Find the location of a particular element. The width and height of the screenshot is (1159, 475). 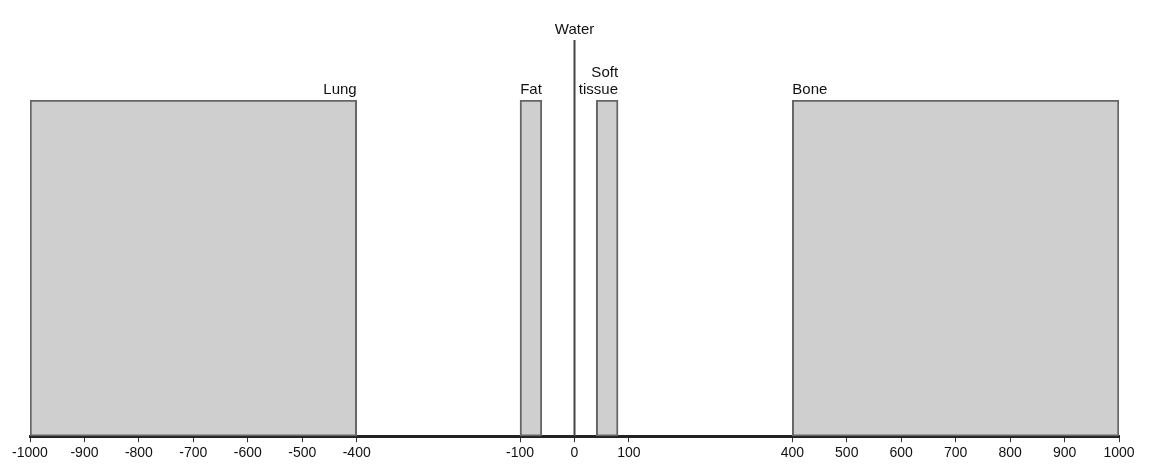

x-tick-label: -800 is located at coordinates (139, 452).